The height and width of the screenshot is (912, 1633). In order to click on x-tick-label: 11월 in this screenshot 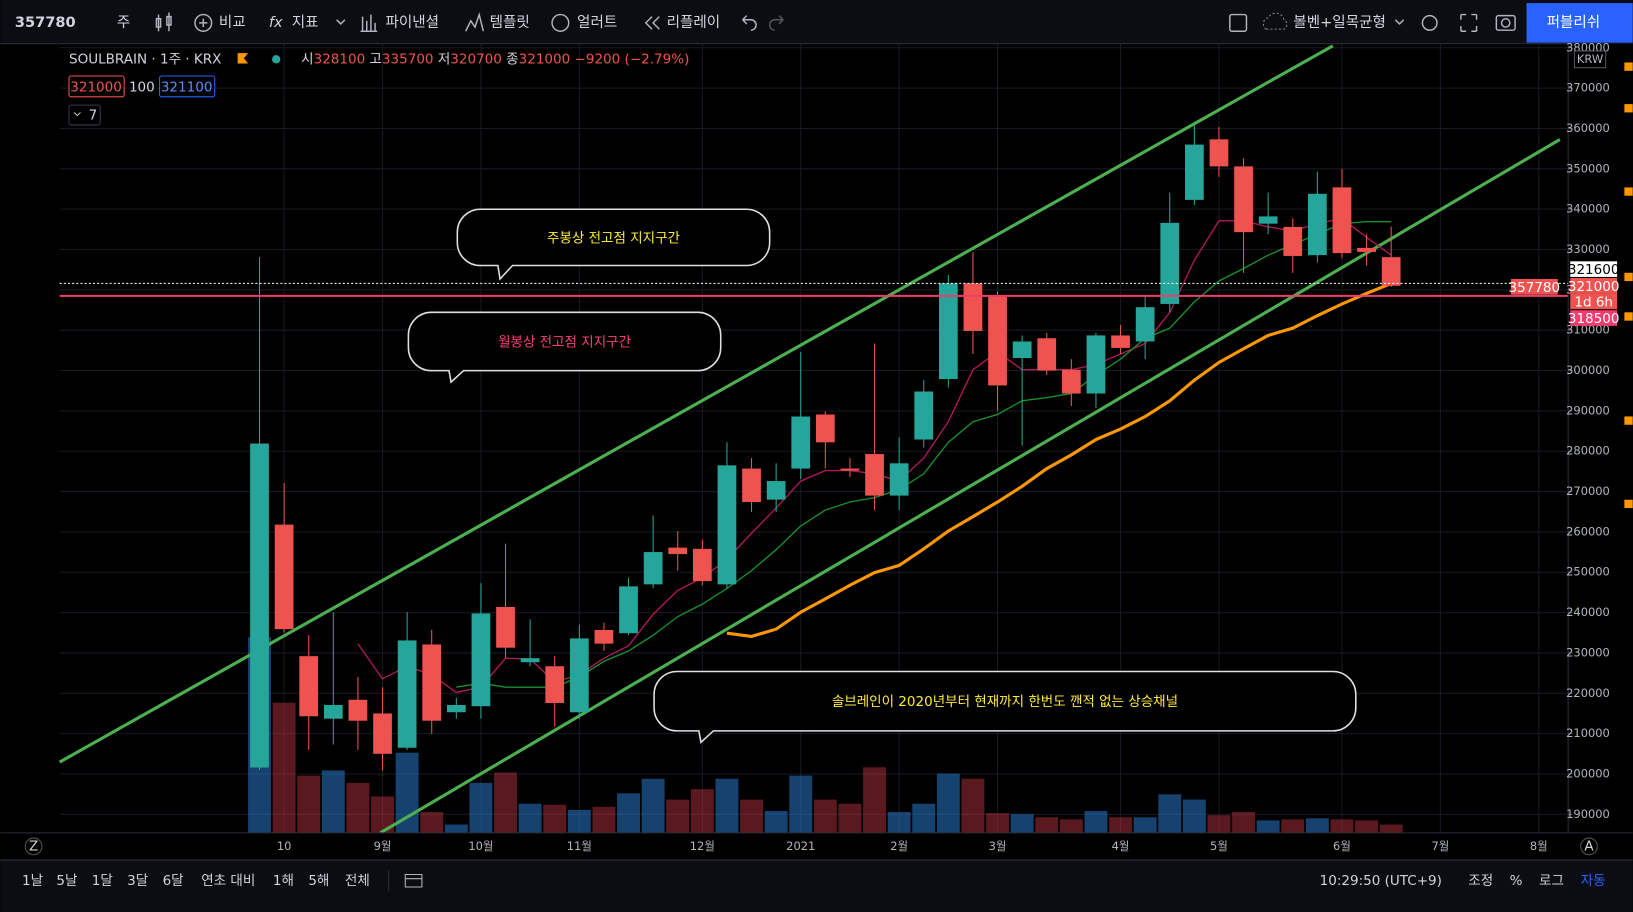, I will do `click(579, 846)`.